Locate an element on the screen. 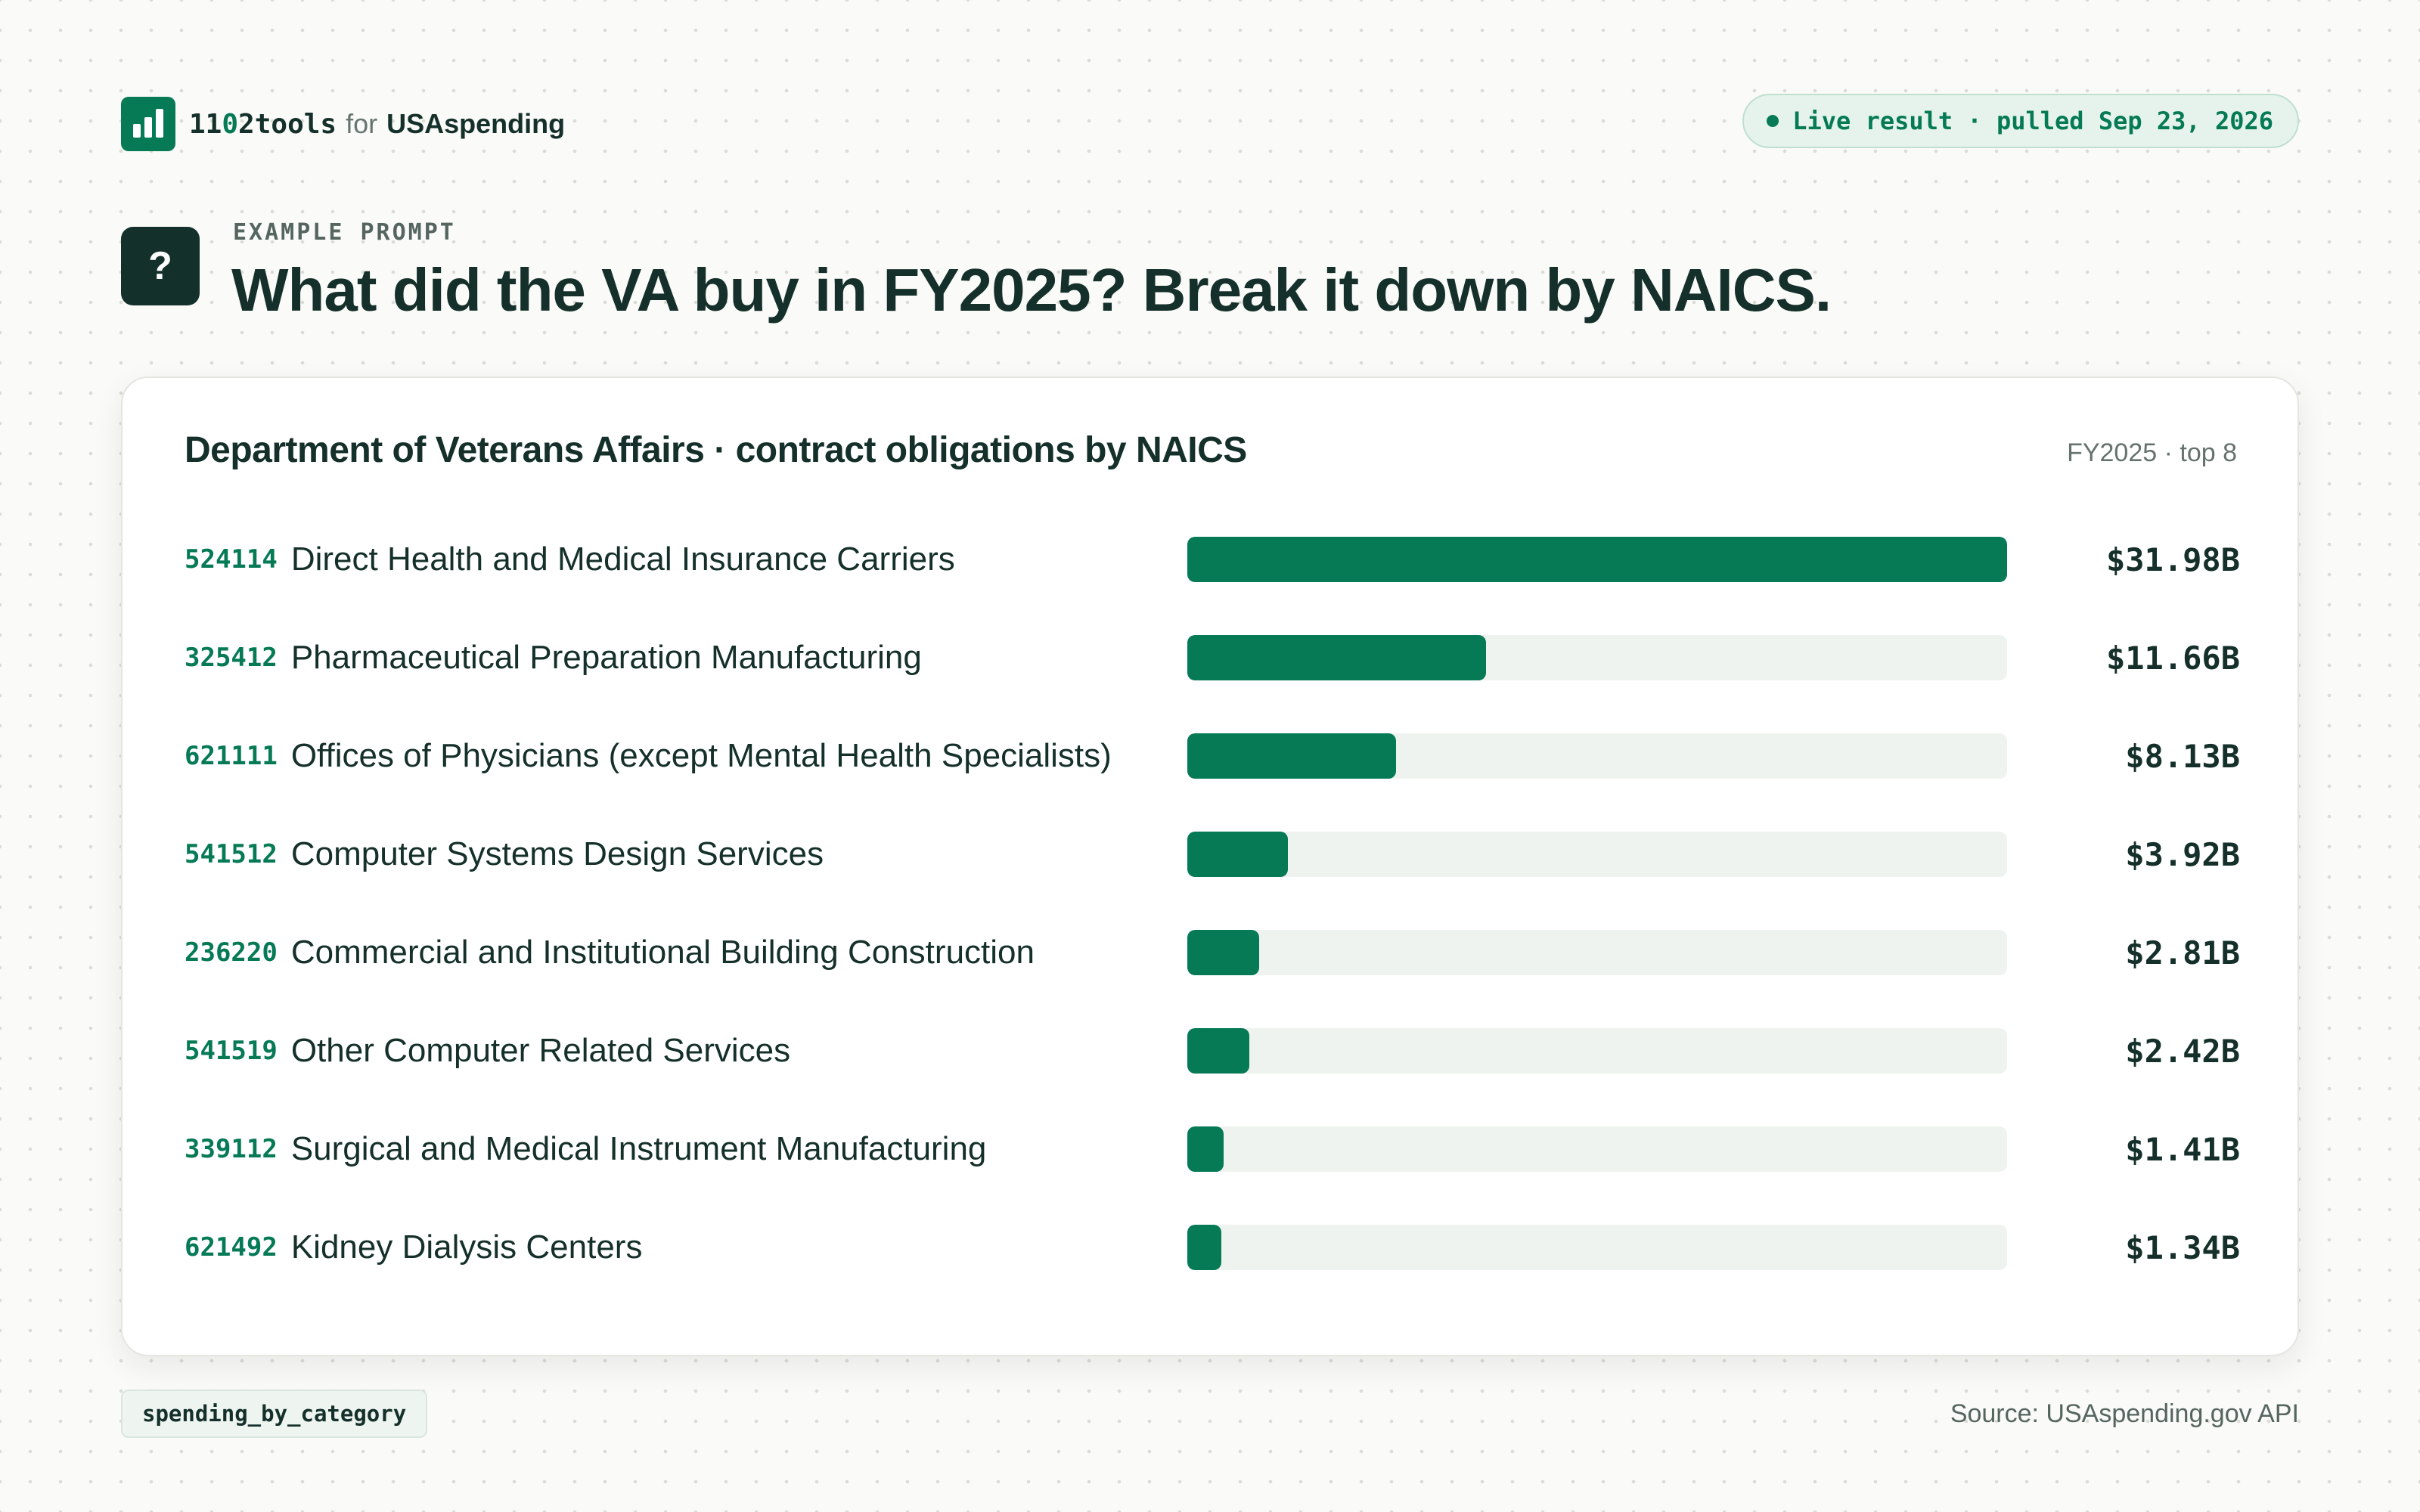 Image resolution: width=2420 pixels, height=1512 pixels. prompt-eyebrow: EXAMPLE PROMPT is located at coordinates (344, 232).